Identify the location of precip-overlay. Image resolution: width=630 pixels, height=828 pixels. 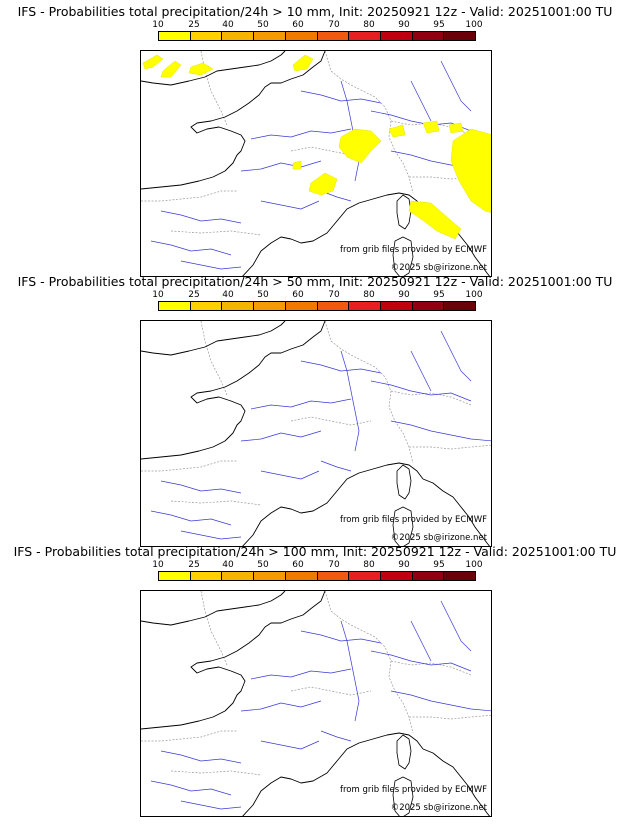
(316, 147).